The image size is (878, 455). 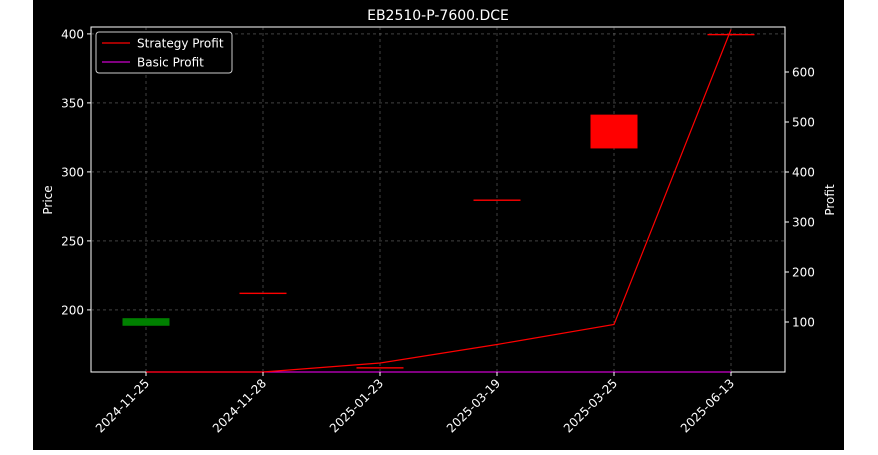 I want to click on chart-title: EB2510-P-7600.DCE, so click(x=438, y=16).